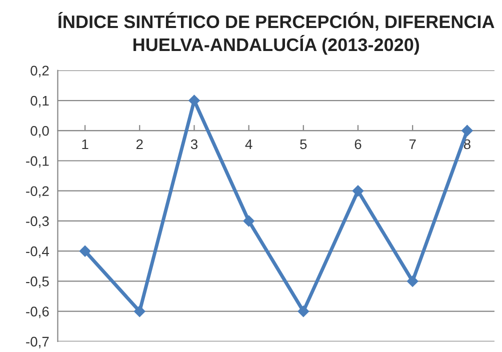 The width and height of the screenshot is (502, 352). I want to click on y-tick-label: -0,5, so click(37, 282).